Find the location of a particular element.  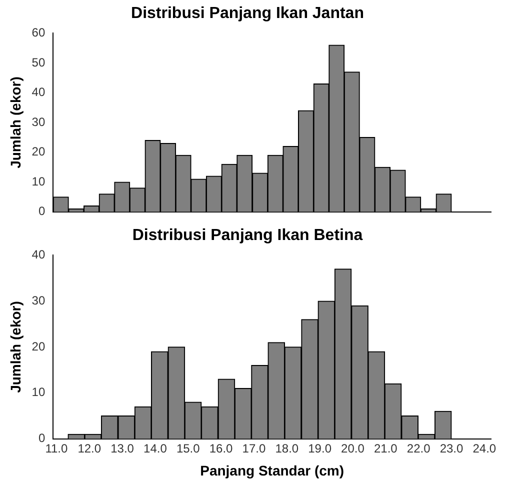

x-tick-label: 13.0 is located at coordinates (122, 448).